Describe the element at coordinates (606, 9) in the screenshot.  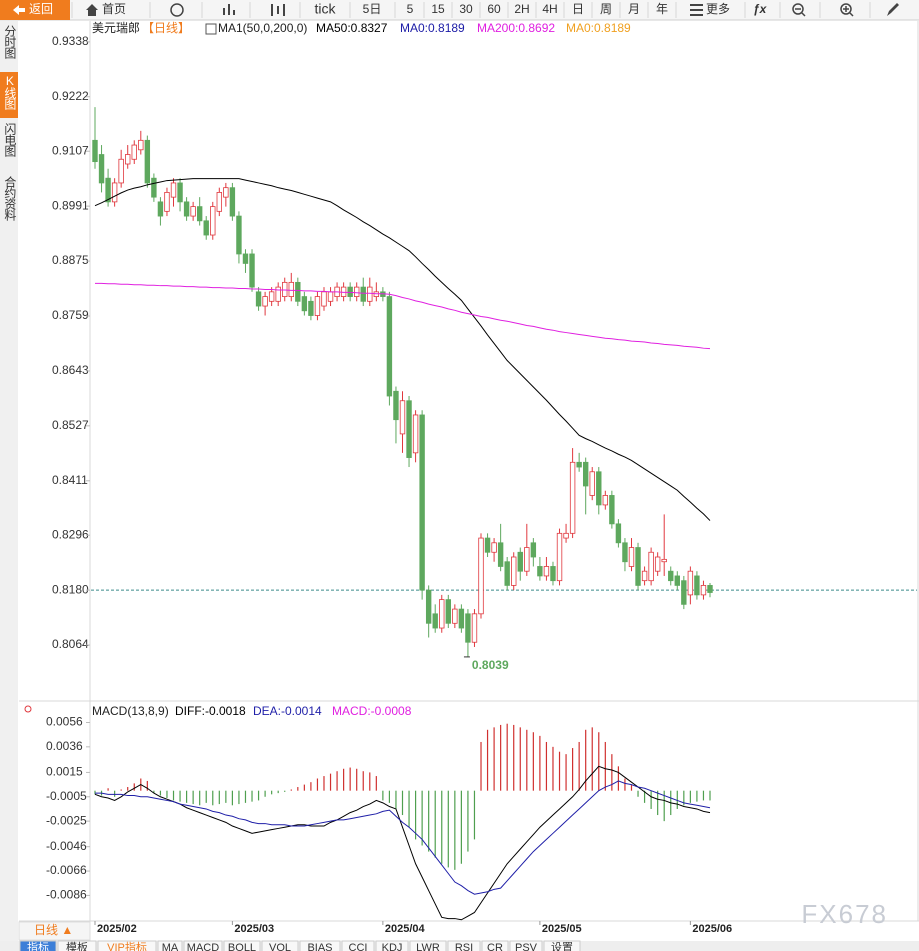
I see `period-option: 周` at that location.